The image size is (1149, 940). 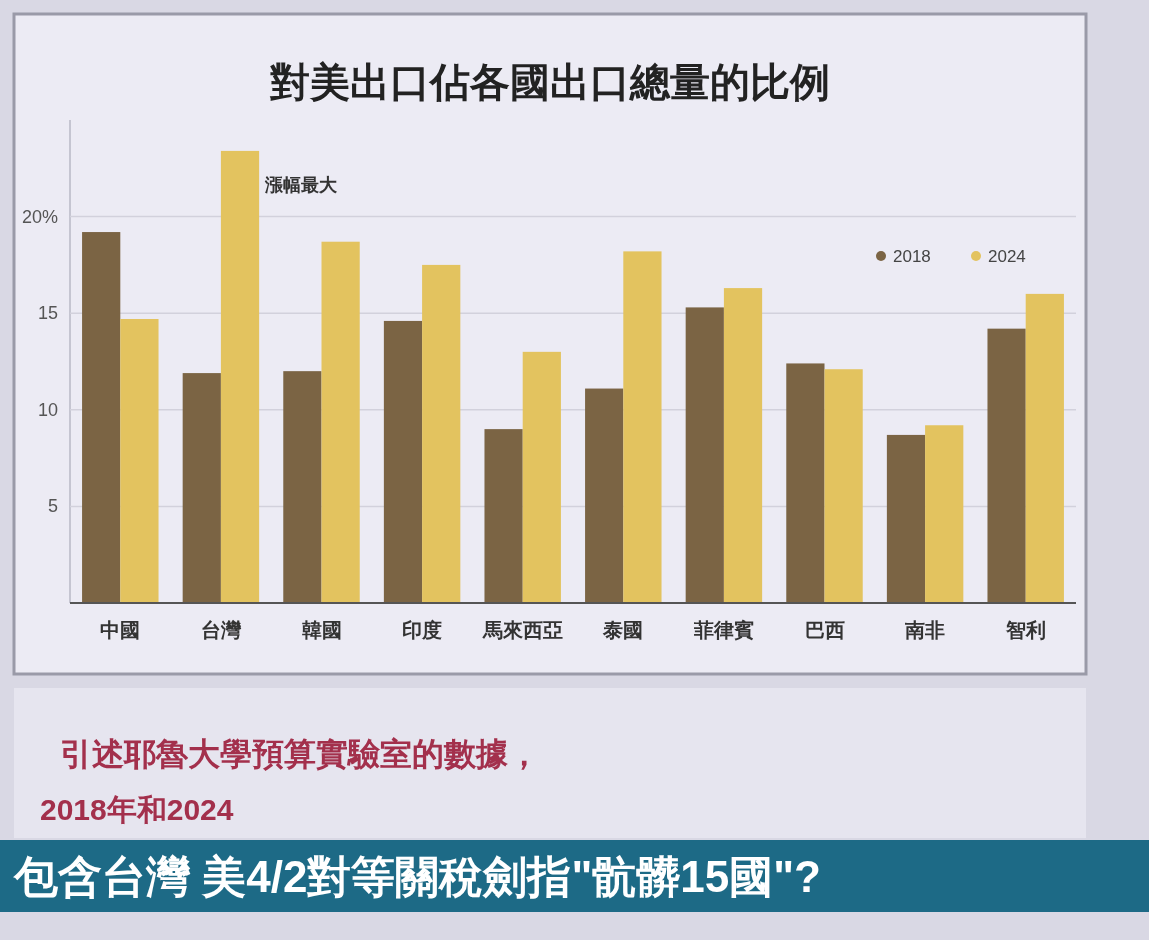 What do you see at coordinates (1007, 256) in the screenshot?
I see `legend-label: 2024` at bounding box center [1007, 256].